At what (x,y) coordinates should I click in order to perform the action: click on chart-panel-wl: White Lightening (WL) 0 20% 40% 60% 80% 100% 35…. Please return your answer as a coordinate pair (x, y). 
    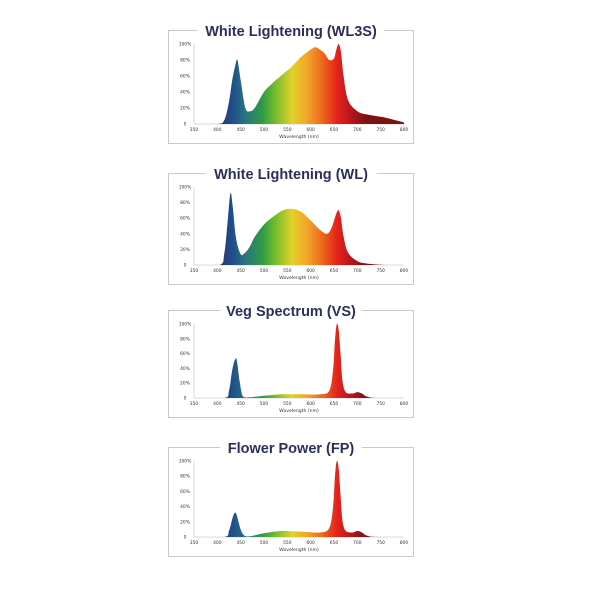
    Looking at the image, I should click on (291, 224).